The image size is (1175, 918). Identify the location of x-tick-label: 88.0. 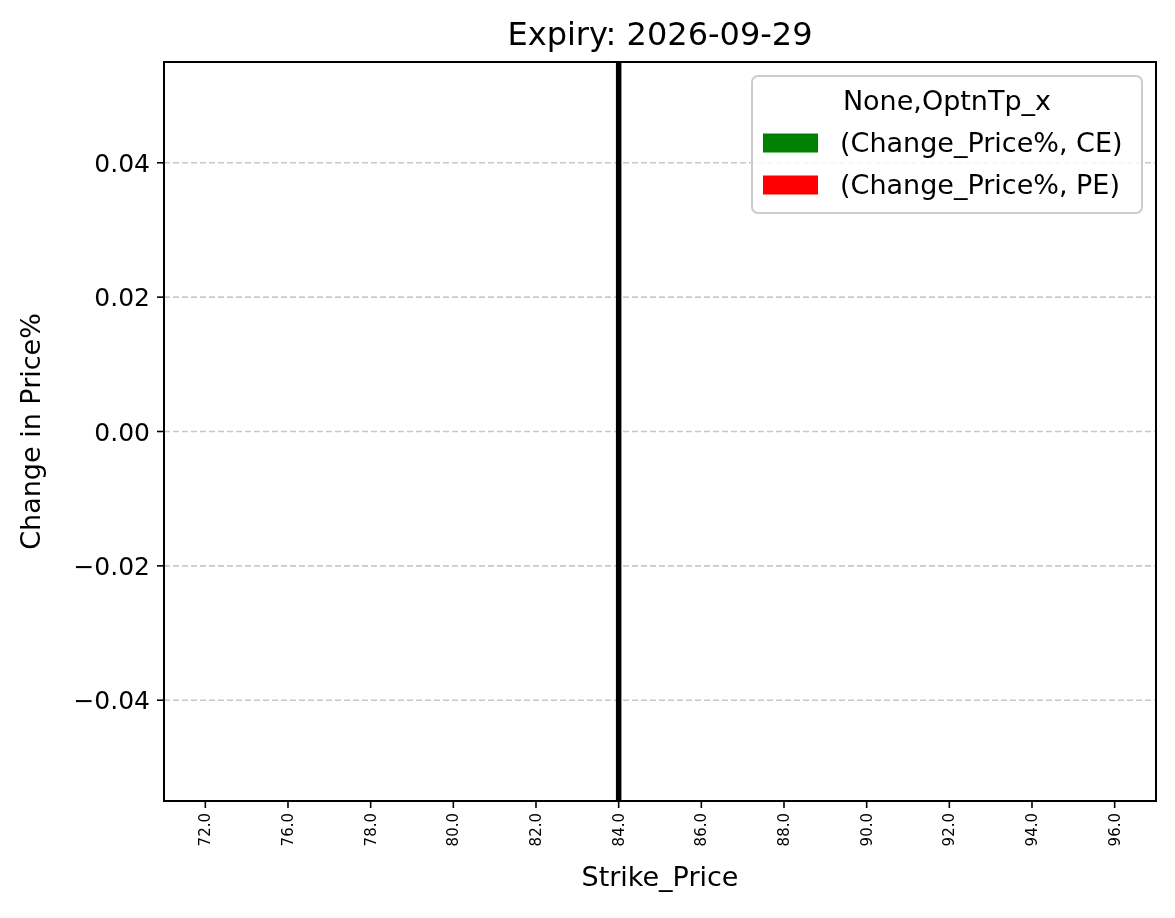
(784, 830).